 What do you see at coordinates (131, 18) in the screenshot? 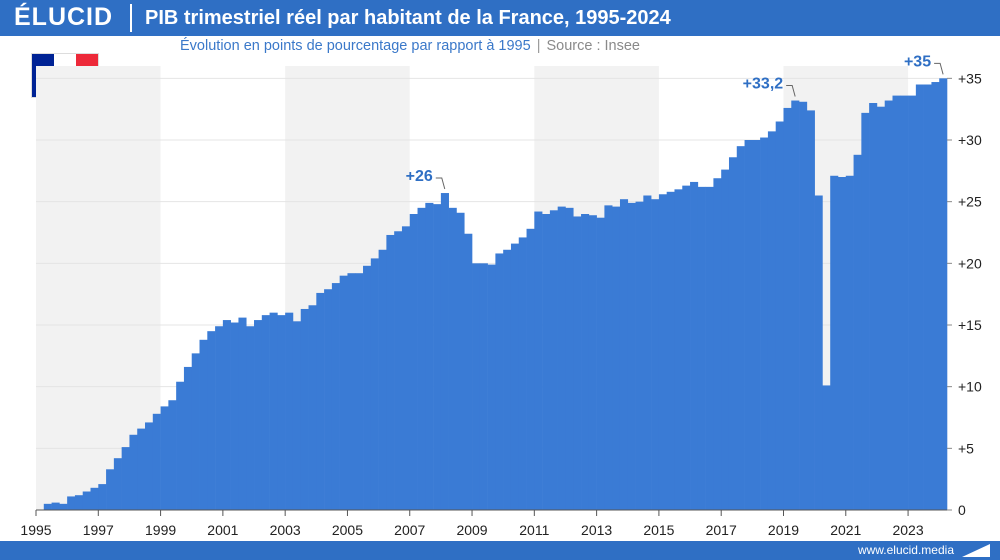
I see `brand-divider` at bounding box center [131, 18].